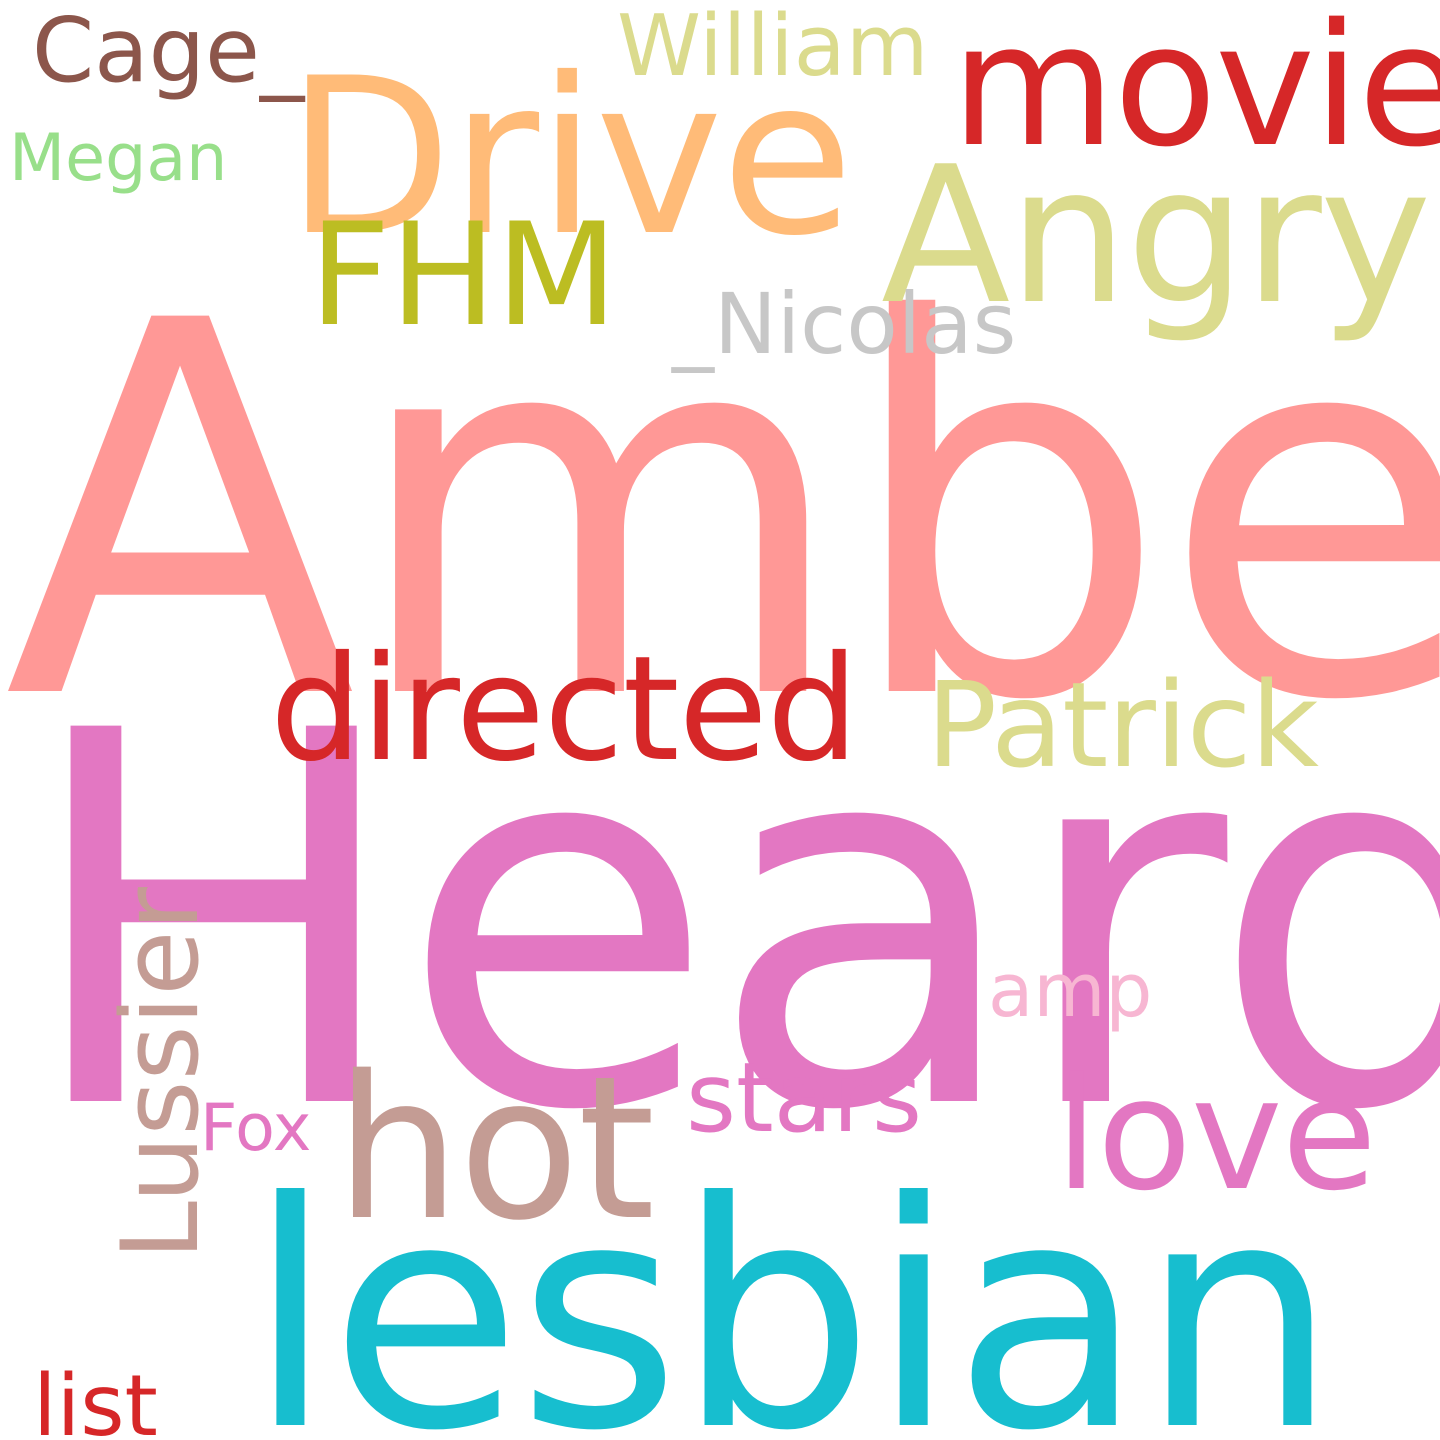 The width and height of the screenshot is (1440, 1440). I want to click on word-drive: Drive, so click(570, 157).